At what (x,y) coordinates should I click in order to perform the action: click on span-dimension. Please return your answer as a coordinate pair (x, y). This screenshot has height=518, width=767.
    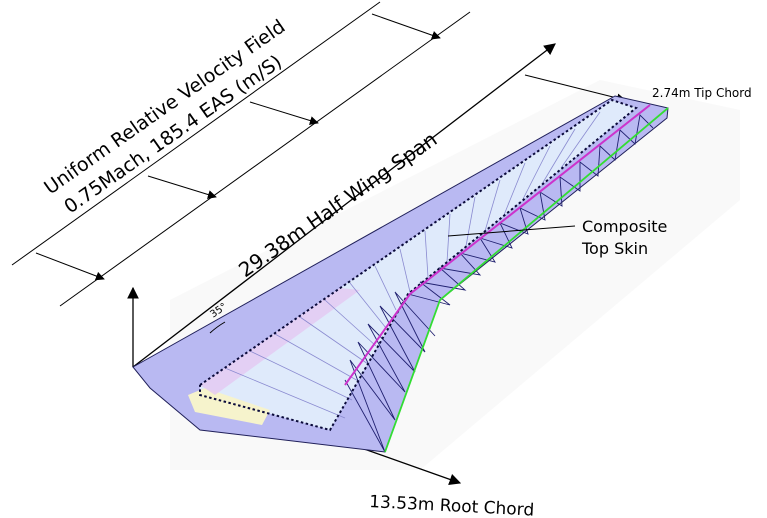
    Looking at the image, I should click on (575, 88).